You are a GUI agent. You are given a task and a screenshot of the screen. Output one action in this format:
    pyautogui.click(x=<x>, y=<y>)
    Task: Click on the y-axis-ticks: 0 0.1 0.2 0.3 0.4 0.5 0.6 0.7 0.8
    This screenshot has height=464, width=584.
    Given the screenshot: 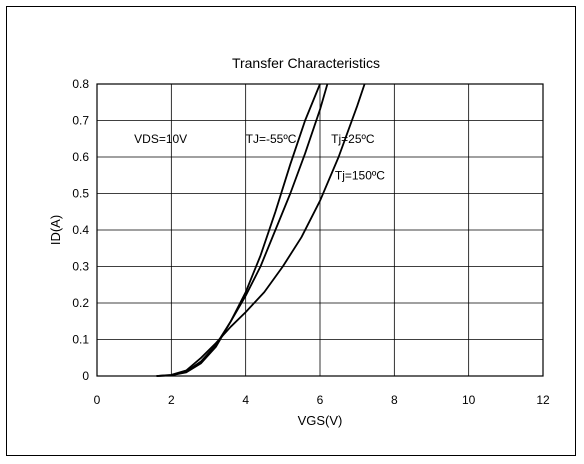 What is the action you would take?
    pyautogui.click(x=80, y=230)
    